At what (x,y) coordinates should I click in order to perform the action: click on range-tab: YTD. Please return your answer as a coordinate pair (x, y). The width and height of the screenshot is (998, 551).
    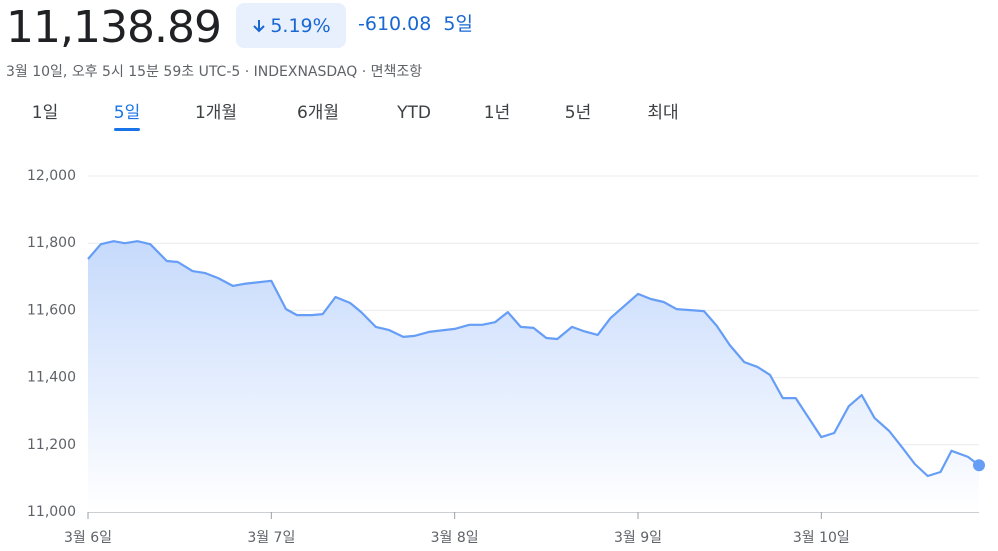
    Looking at the image, I should click on (414, 113).